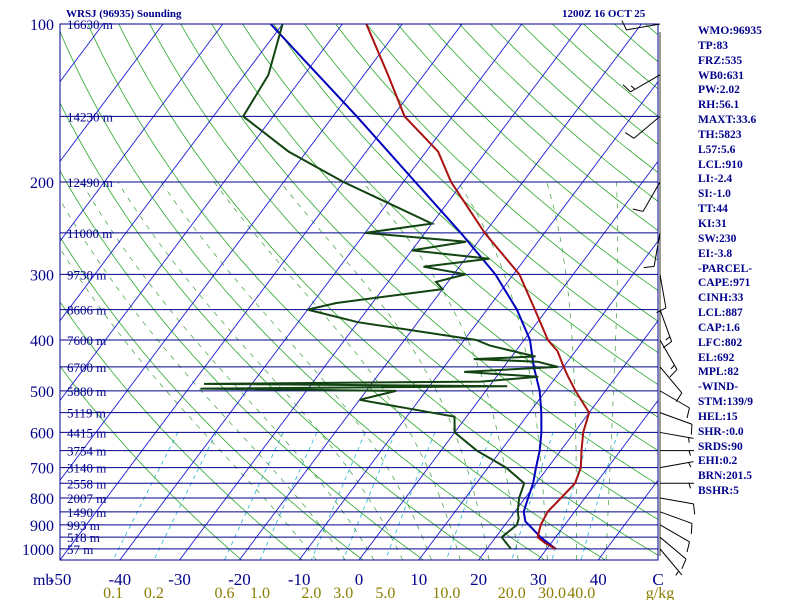 Image resolution: width=800 pixels, height=600 pixels. What do you see at coordinates (113, 592) in the screenshot?
I see `mixing-ratio-label: 0.1` at bounding box center [113, 592].